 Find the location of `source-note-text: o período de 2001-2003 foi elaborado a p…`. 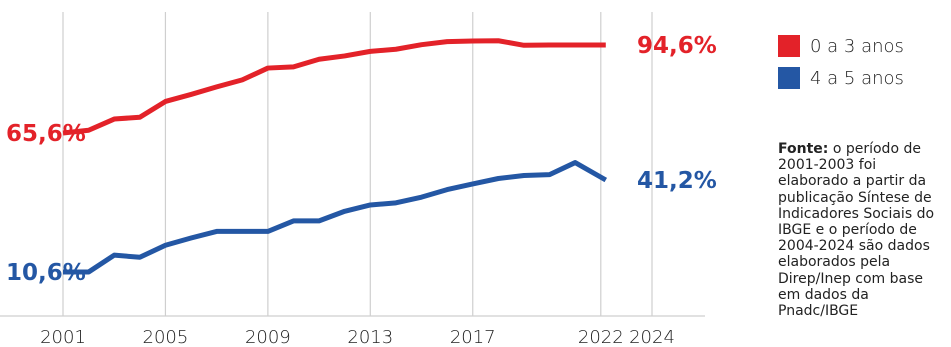

source-note-text: o período de 2001-2003 foi elaborado a p… is located at coordinates (856, 230).